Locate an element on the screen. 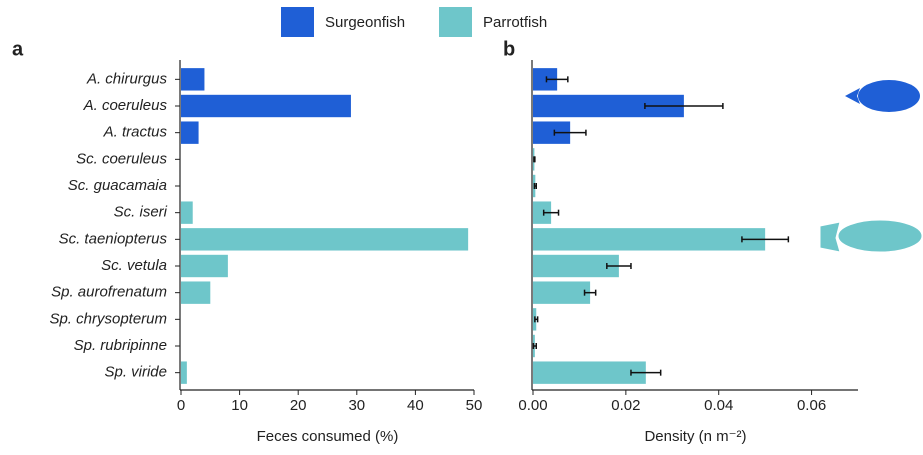 The width and height of the screenshot is (923, 455). y-tick-label: Sp. aurofrenatum is located at coordinates (109, 292).